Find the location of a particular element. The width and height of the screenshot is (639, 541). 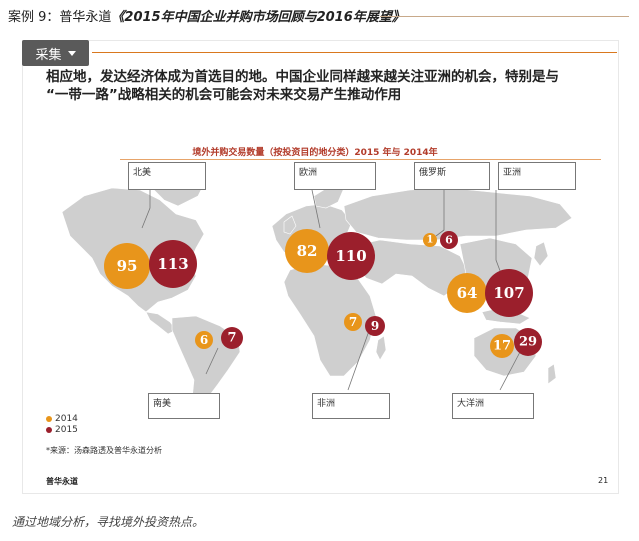

value-south-america-2015: 7 is located at coordinates (232, 338).